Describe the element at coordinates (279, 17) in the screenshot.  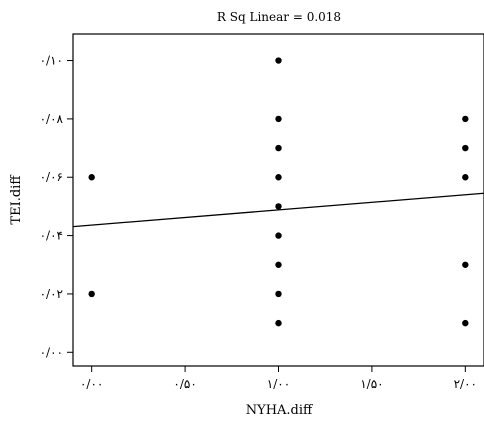
I see `chart-title: R Sq Linear = 0.018` at that location.